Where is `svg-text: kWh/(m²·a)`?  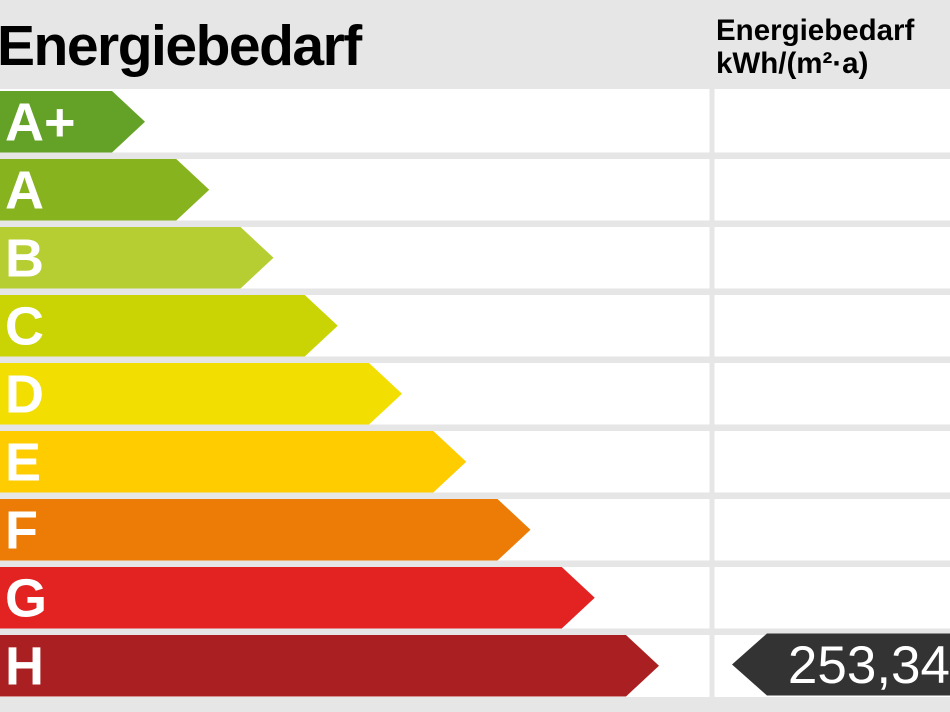
svg-text: kWh/(m²·a) is located at coordinates (792, 63).